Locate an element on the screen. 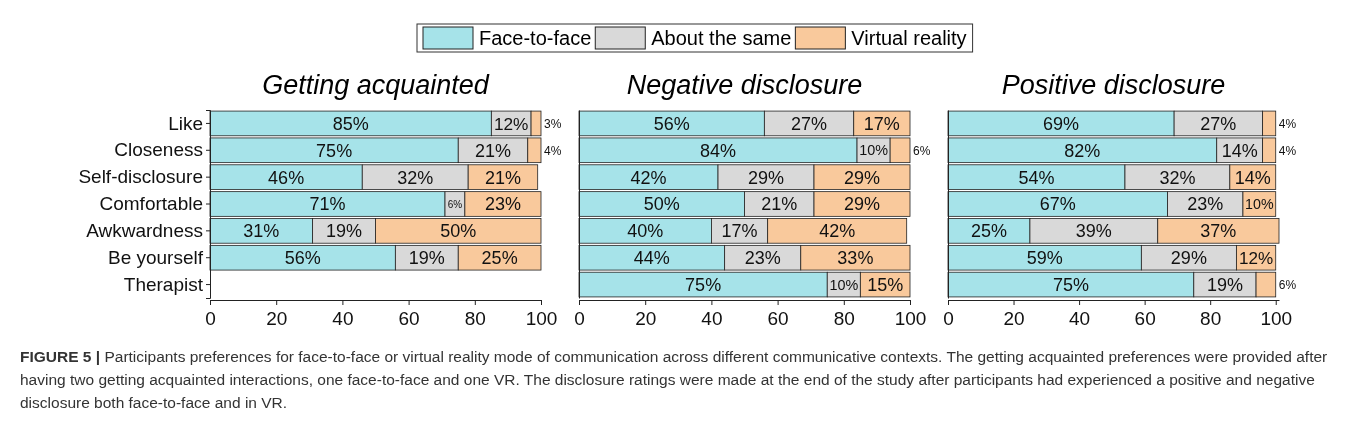  data-label: 82% is located at coordinates (1082, 150).